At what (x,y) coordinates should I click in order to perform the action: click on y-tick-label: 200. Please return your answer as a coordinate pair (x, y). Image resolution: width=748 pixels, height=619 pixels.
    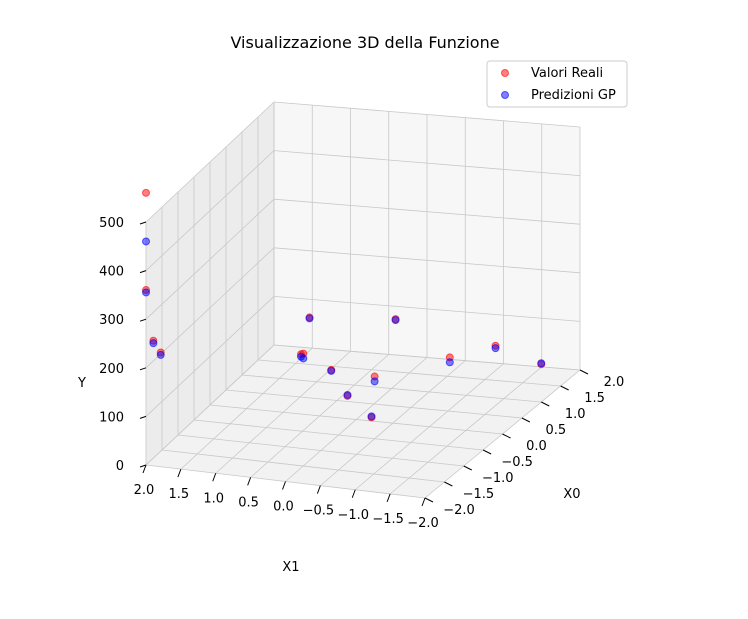
    Looking at the image, I should click on (111, 369).